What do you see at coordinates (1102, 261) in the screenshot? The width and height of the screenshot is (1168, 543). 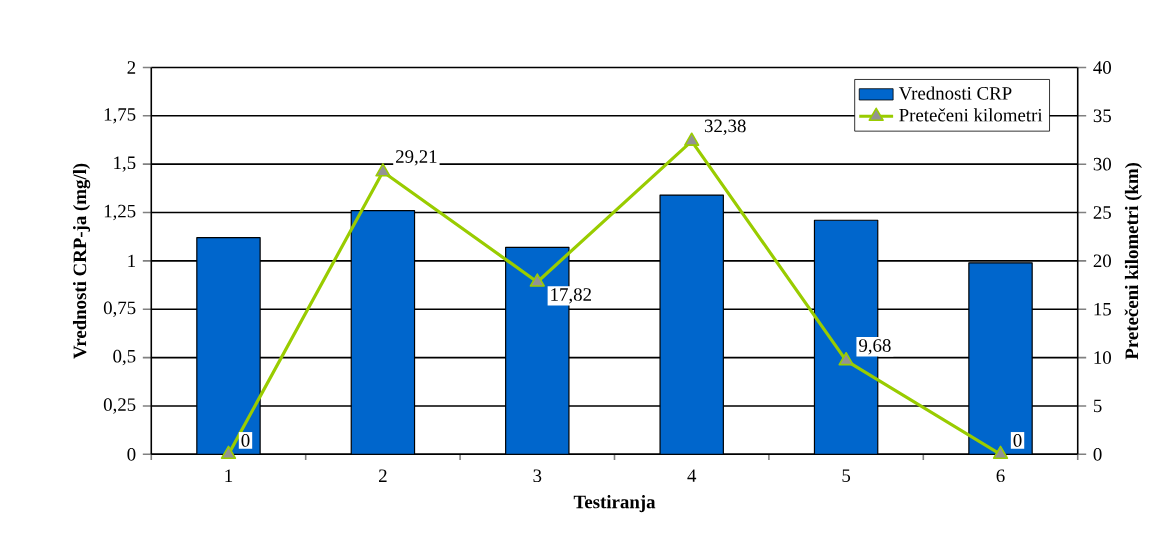 I see `y2-tick-label: 20` at bounding box center [1102, 261].